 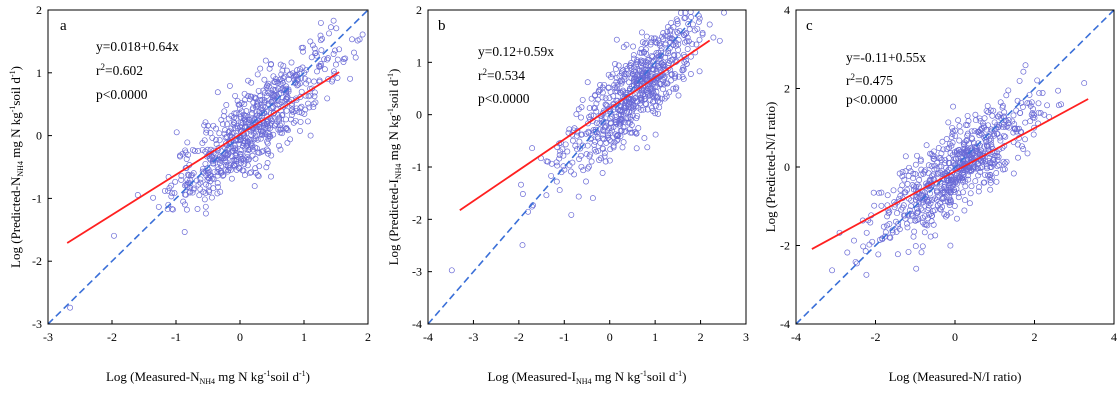 I want to click on x-tick-label: -2, so click(x=876, y=337).